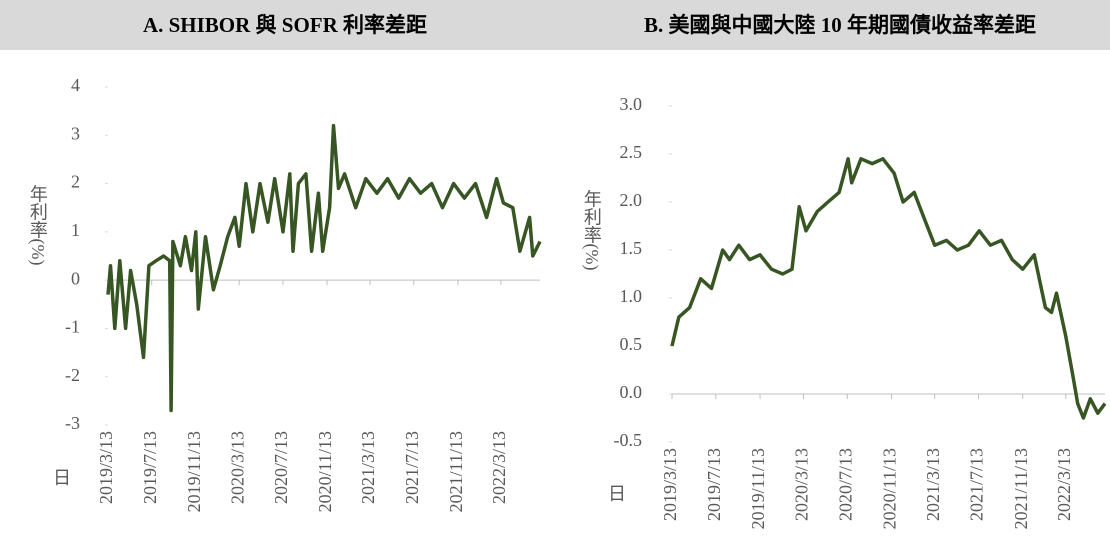 This screenshot has height=556, width=1110. What do you see at coordinates (75, 230) in the screenshot?
I see `y-tick-label: 1` at bounding box center [75, 230].